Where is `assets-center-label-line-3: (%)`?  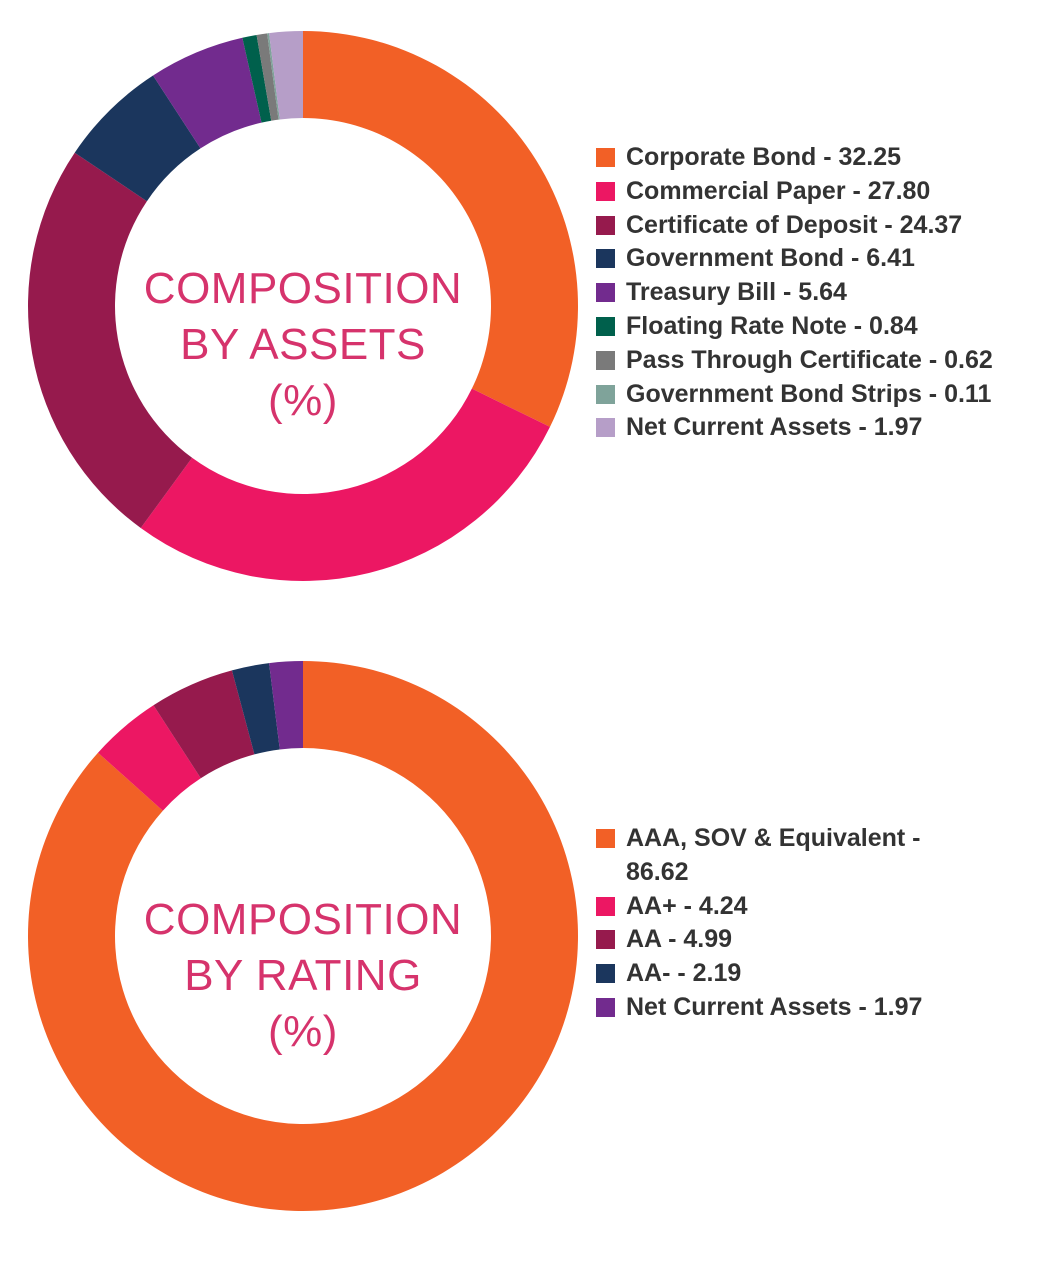 assets-center-label-line-3: (%) is located at coordinates (303, 400).